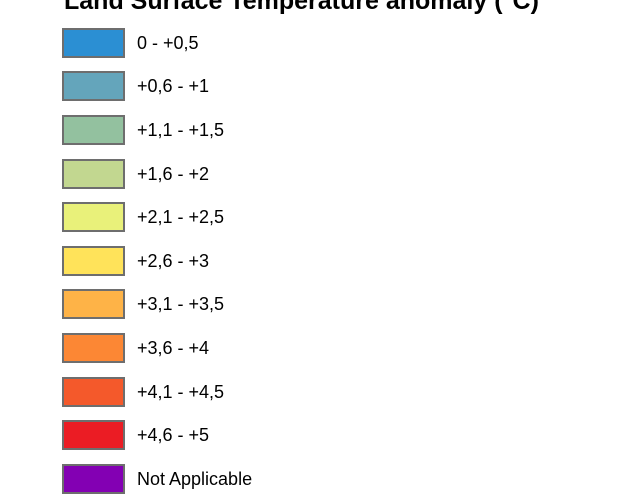  What do you see at coordinates (181, 217) in the screenshot?
I see `legend-label: +2,1 - +2,5` at bounding box center [181, 217].